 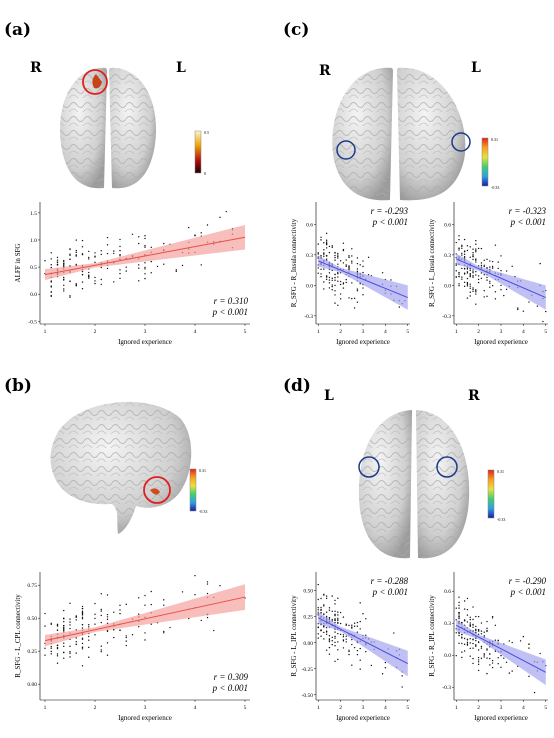 I want to click on confidence-band, so click(x=501, y=652).